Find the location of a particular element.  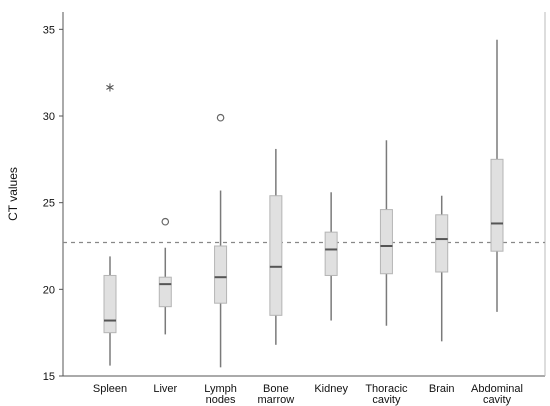

y-tick-label: 25 is located at coordinates (49, 204).